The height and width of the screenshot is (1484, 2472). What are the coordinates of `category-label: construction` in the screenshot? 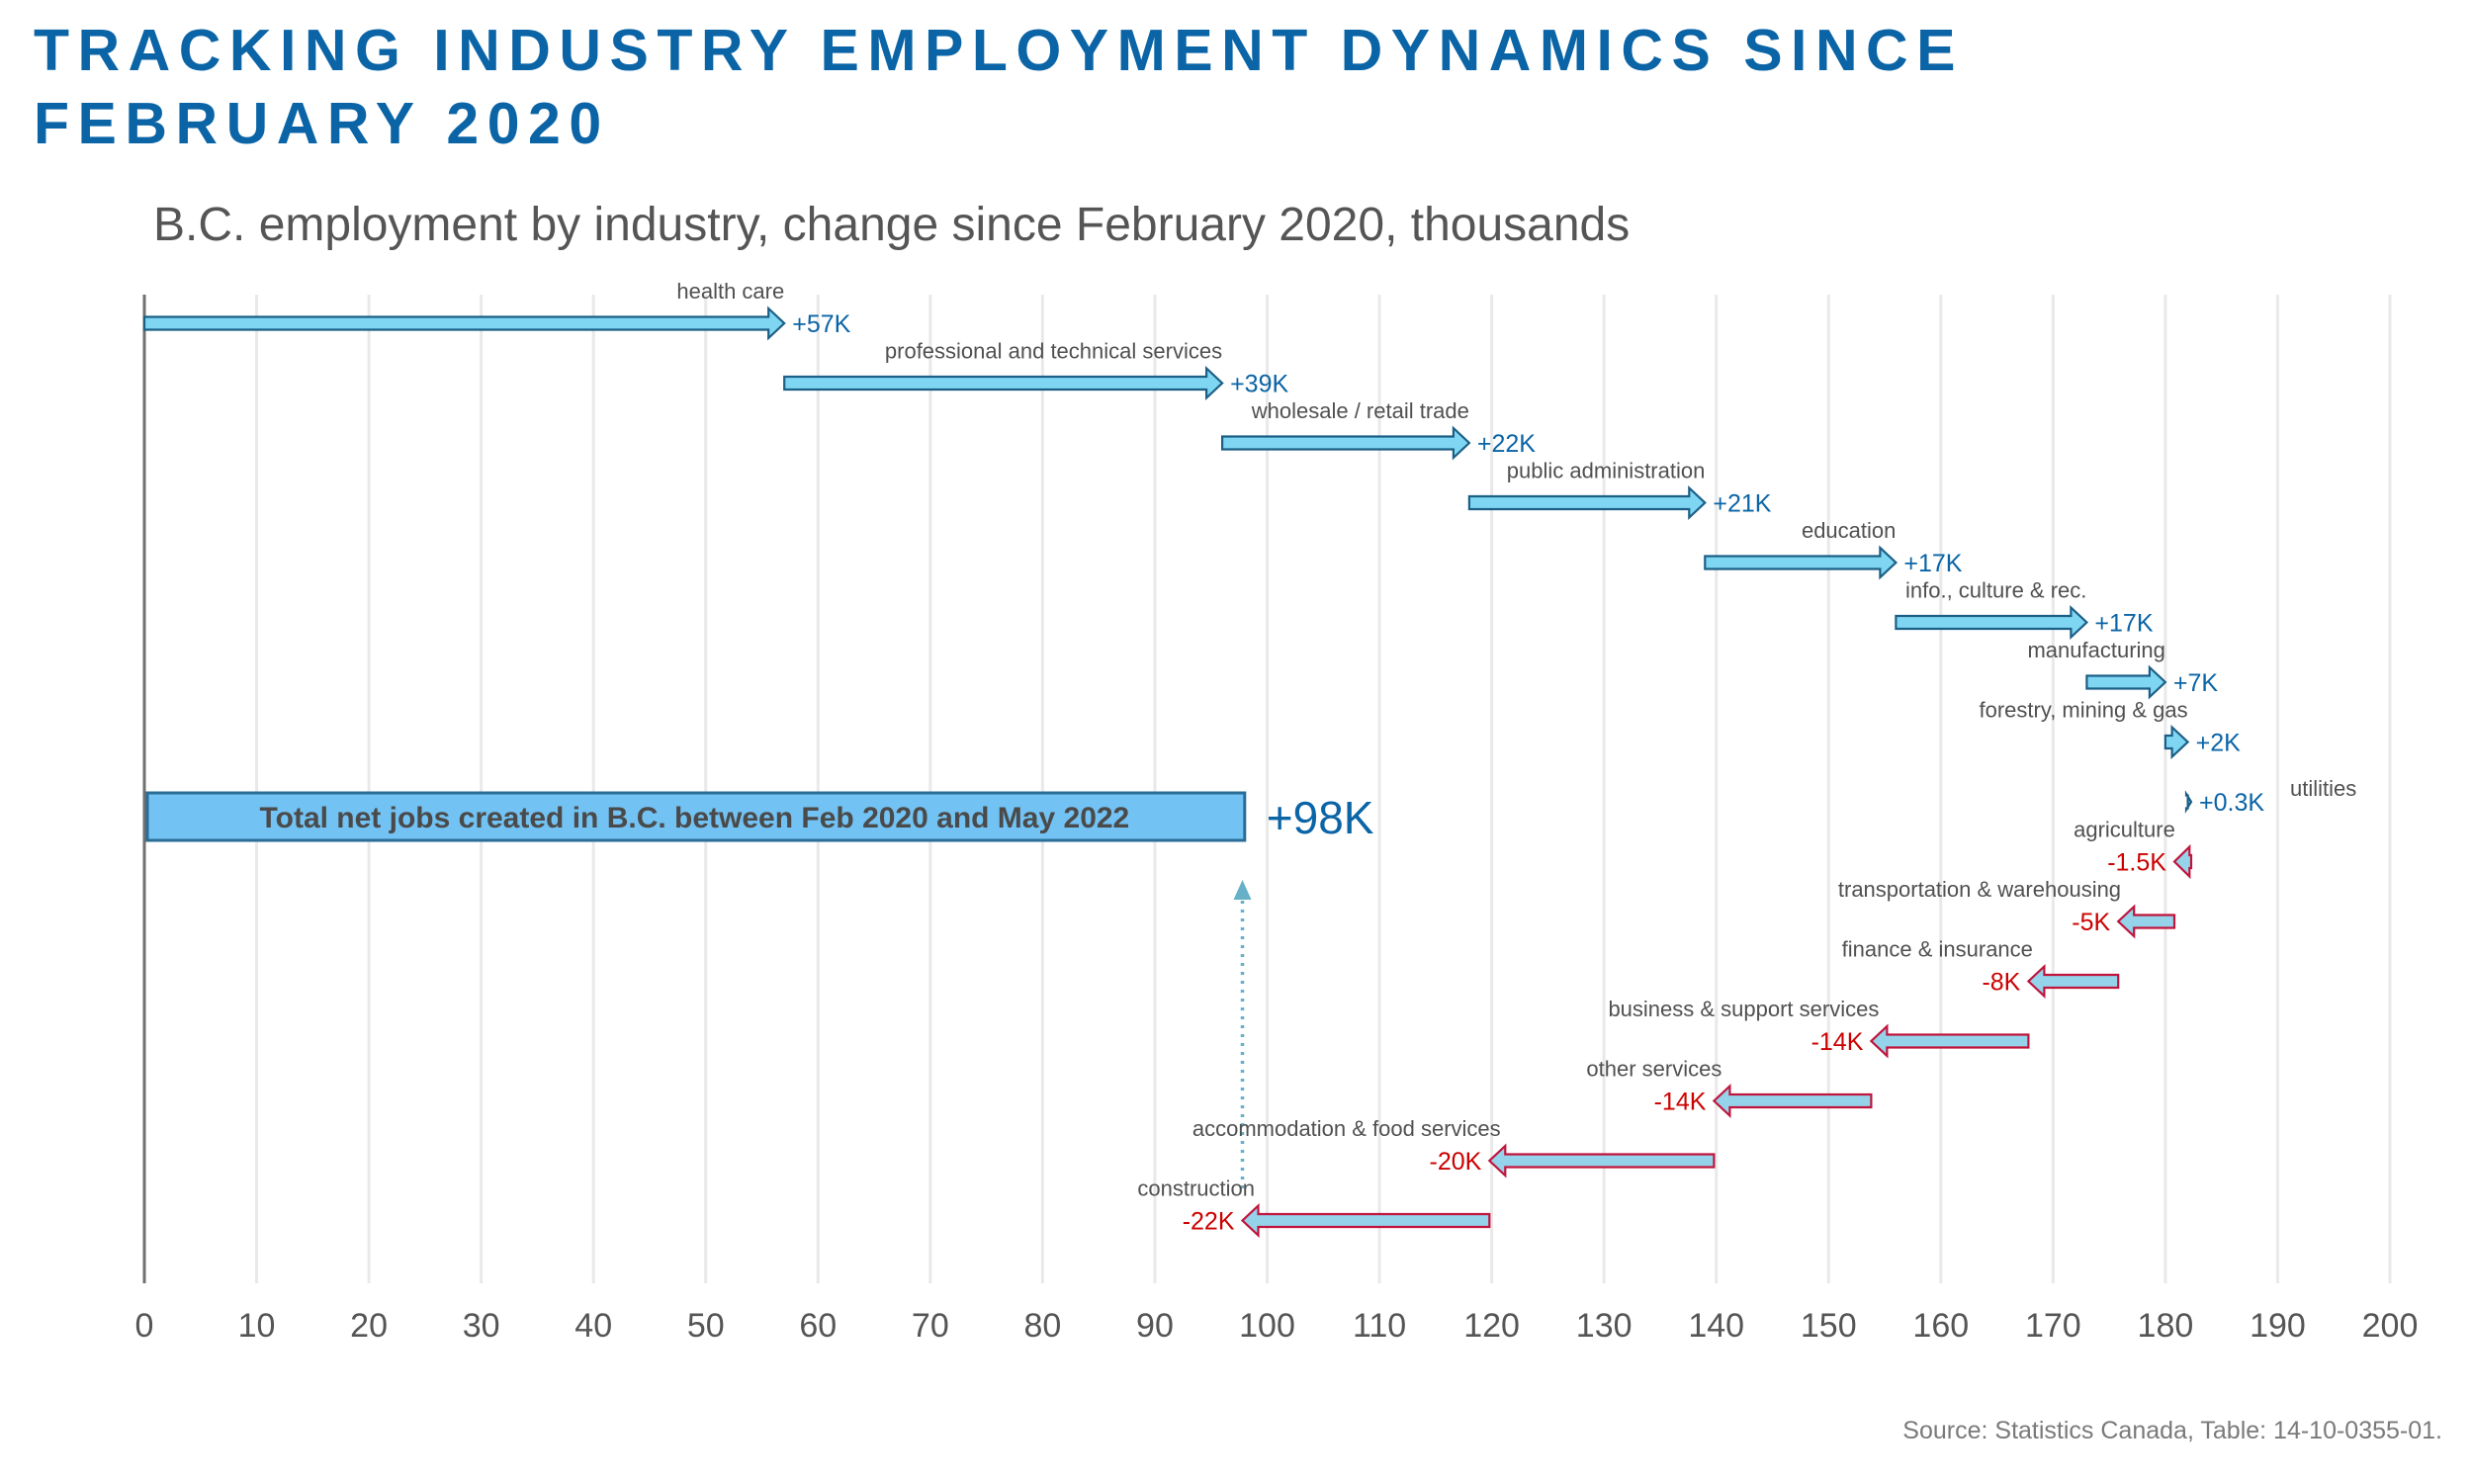 It's located at (1196, 1189).